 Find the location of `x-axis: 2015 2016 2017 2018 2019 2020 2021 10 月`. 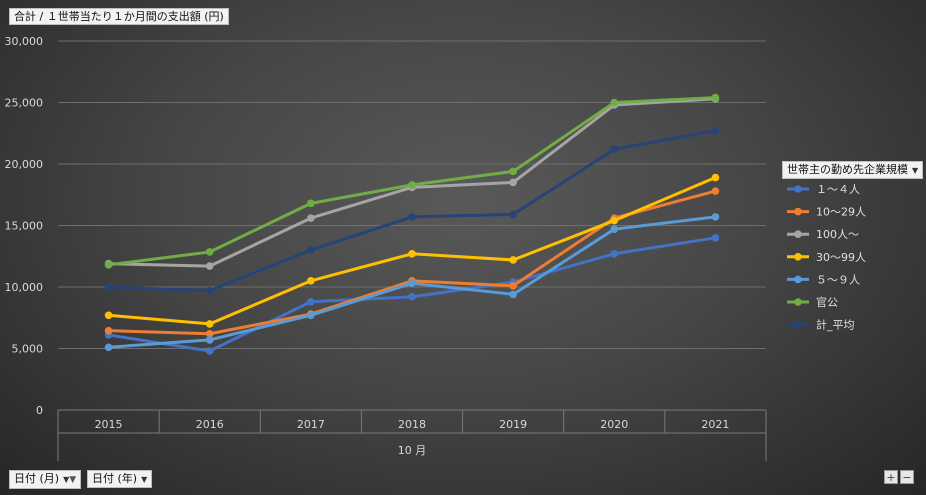

x-axis: 2015 2016 2017 2018 2019 2020 2021 10 月 is located at coordinates (412, 435).